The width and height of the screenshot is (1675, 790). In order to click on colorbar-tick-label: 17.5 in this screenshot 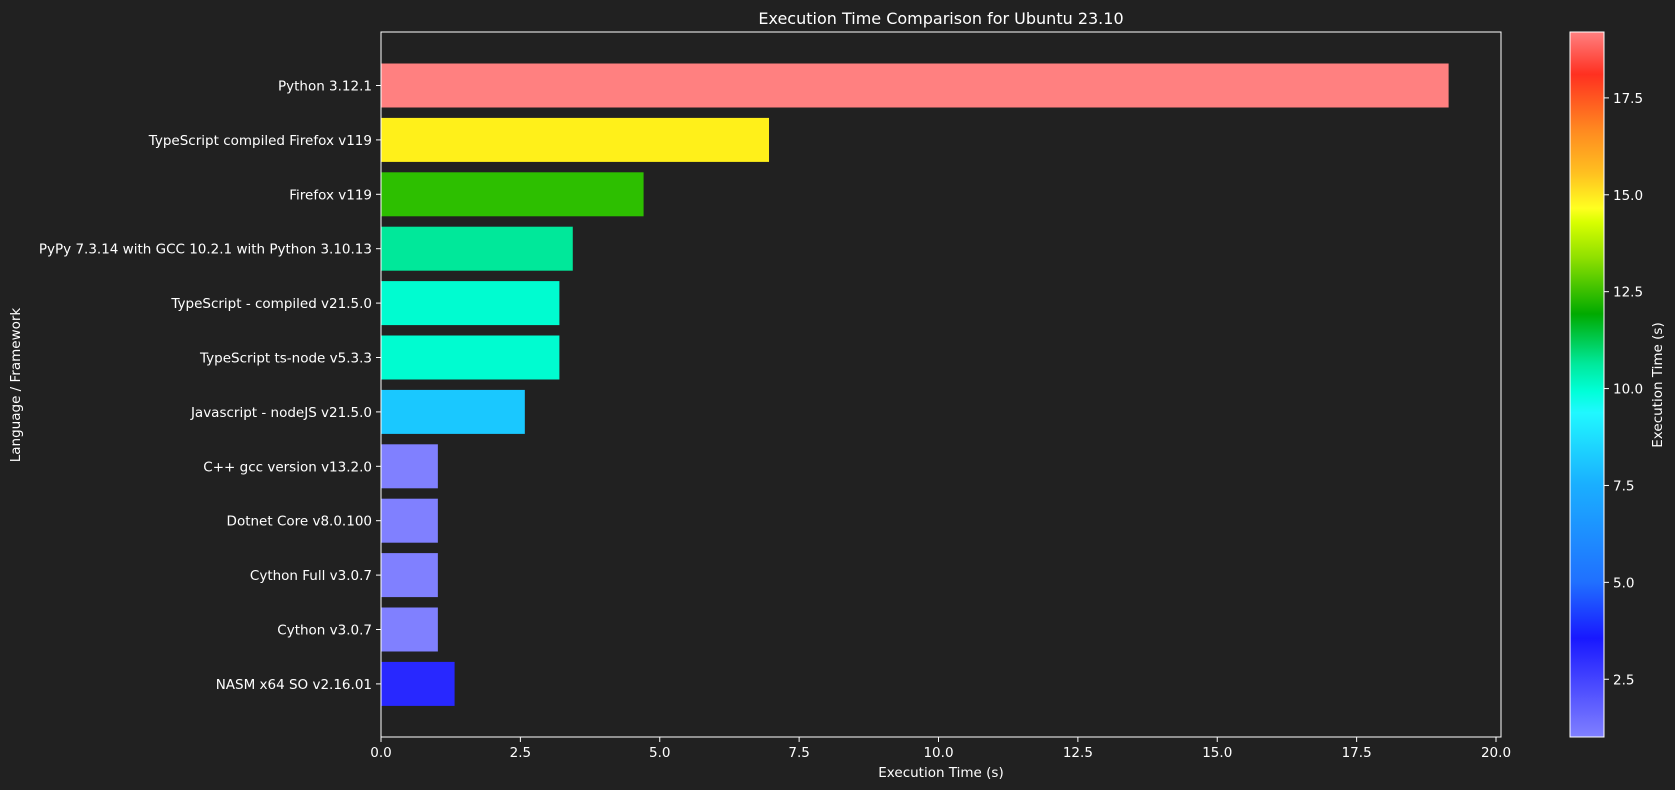, I will do `click(1628, 99)`.